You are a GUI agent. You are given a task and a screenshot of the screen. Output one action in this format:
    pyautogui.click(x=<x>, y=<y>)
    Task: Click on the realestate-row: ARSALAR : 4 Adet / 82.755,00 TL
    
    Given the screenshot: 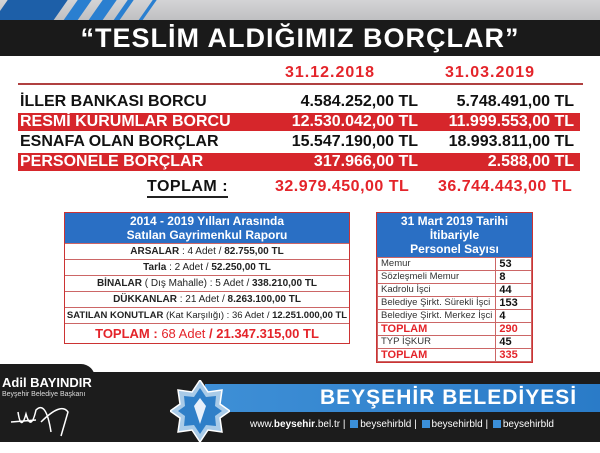 What is the action you would take?
    pyautogui.click(x=207, y=251)
    